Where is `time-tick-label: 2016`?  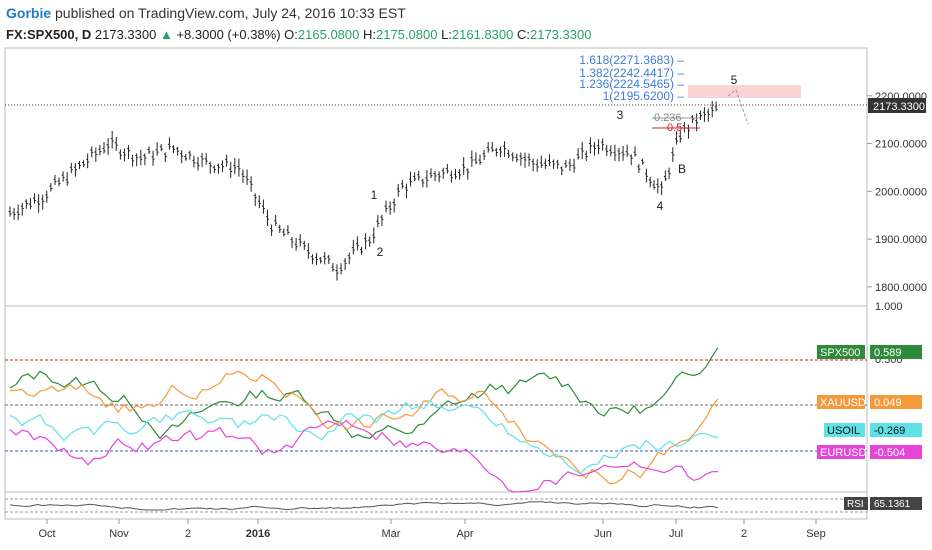 time-tick-label: 2016 is located at coordinates (258, 534).